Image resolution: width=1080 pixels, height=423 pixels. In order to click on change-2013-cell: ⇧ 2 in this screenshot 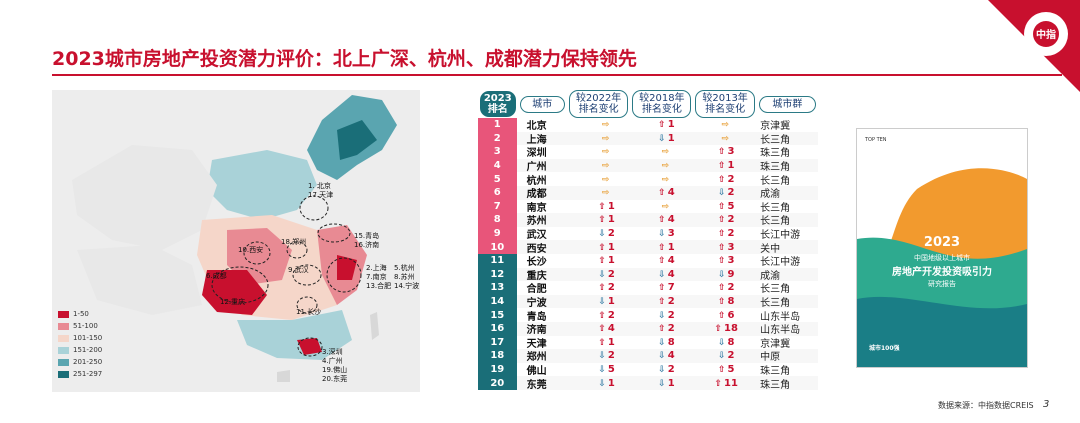, I will do `click(726, 219)`.